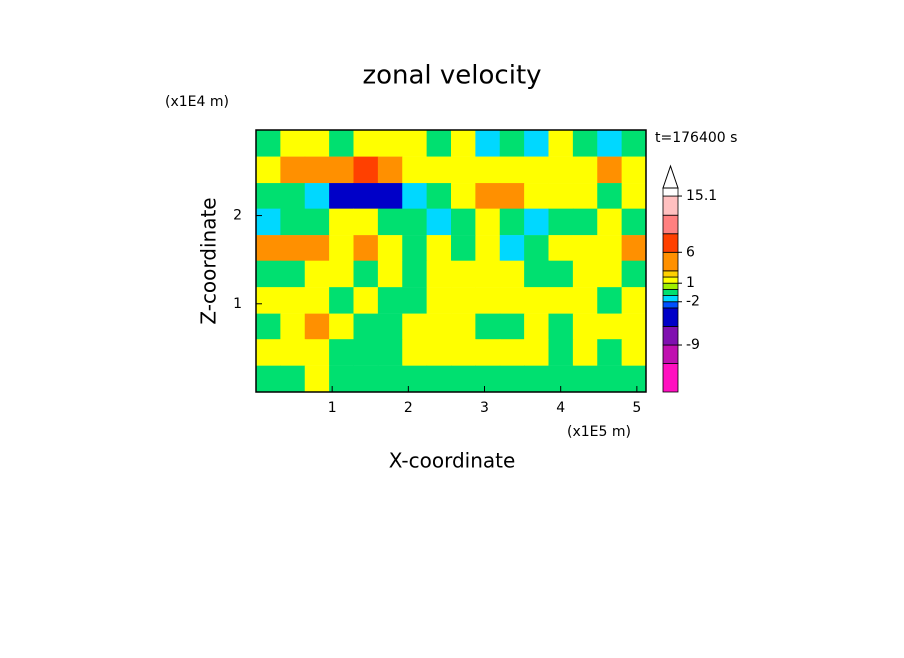 Image resolution: width=904 pixels, height=658 pixels. I want to click on y-tick-label: 1, so click(237, 304).